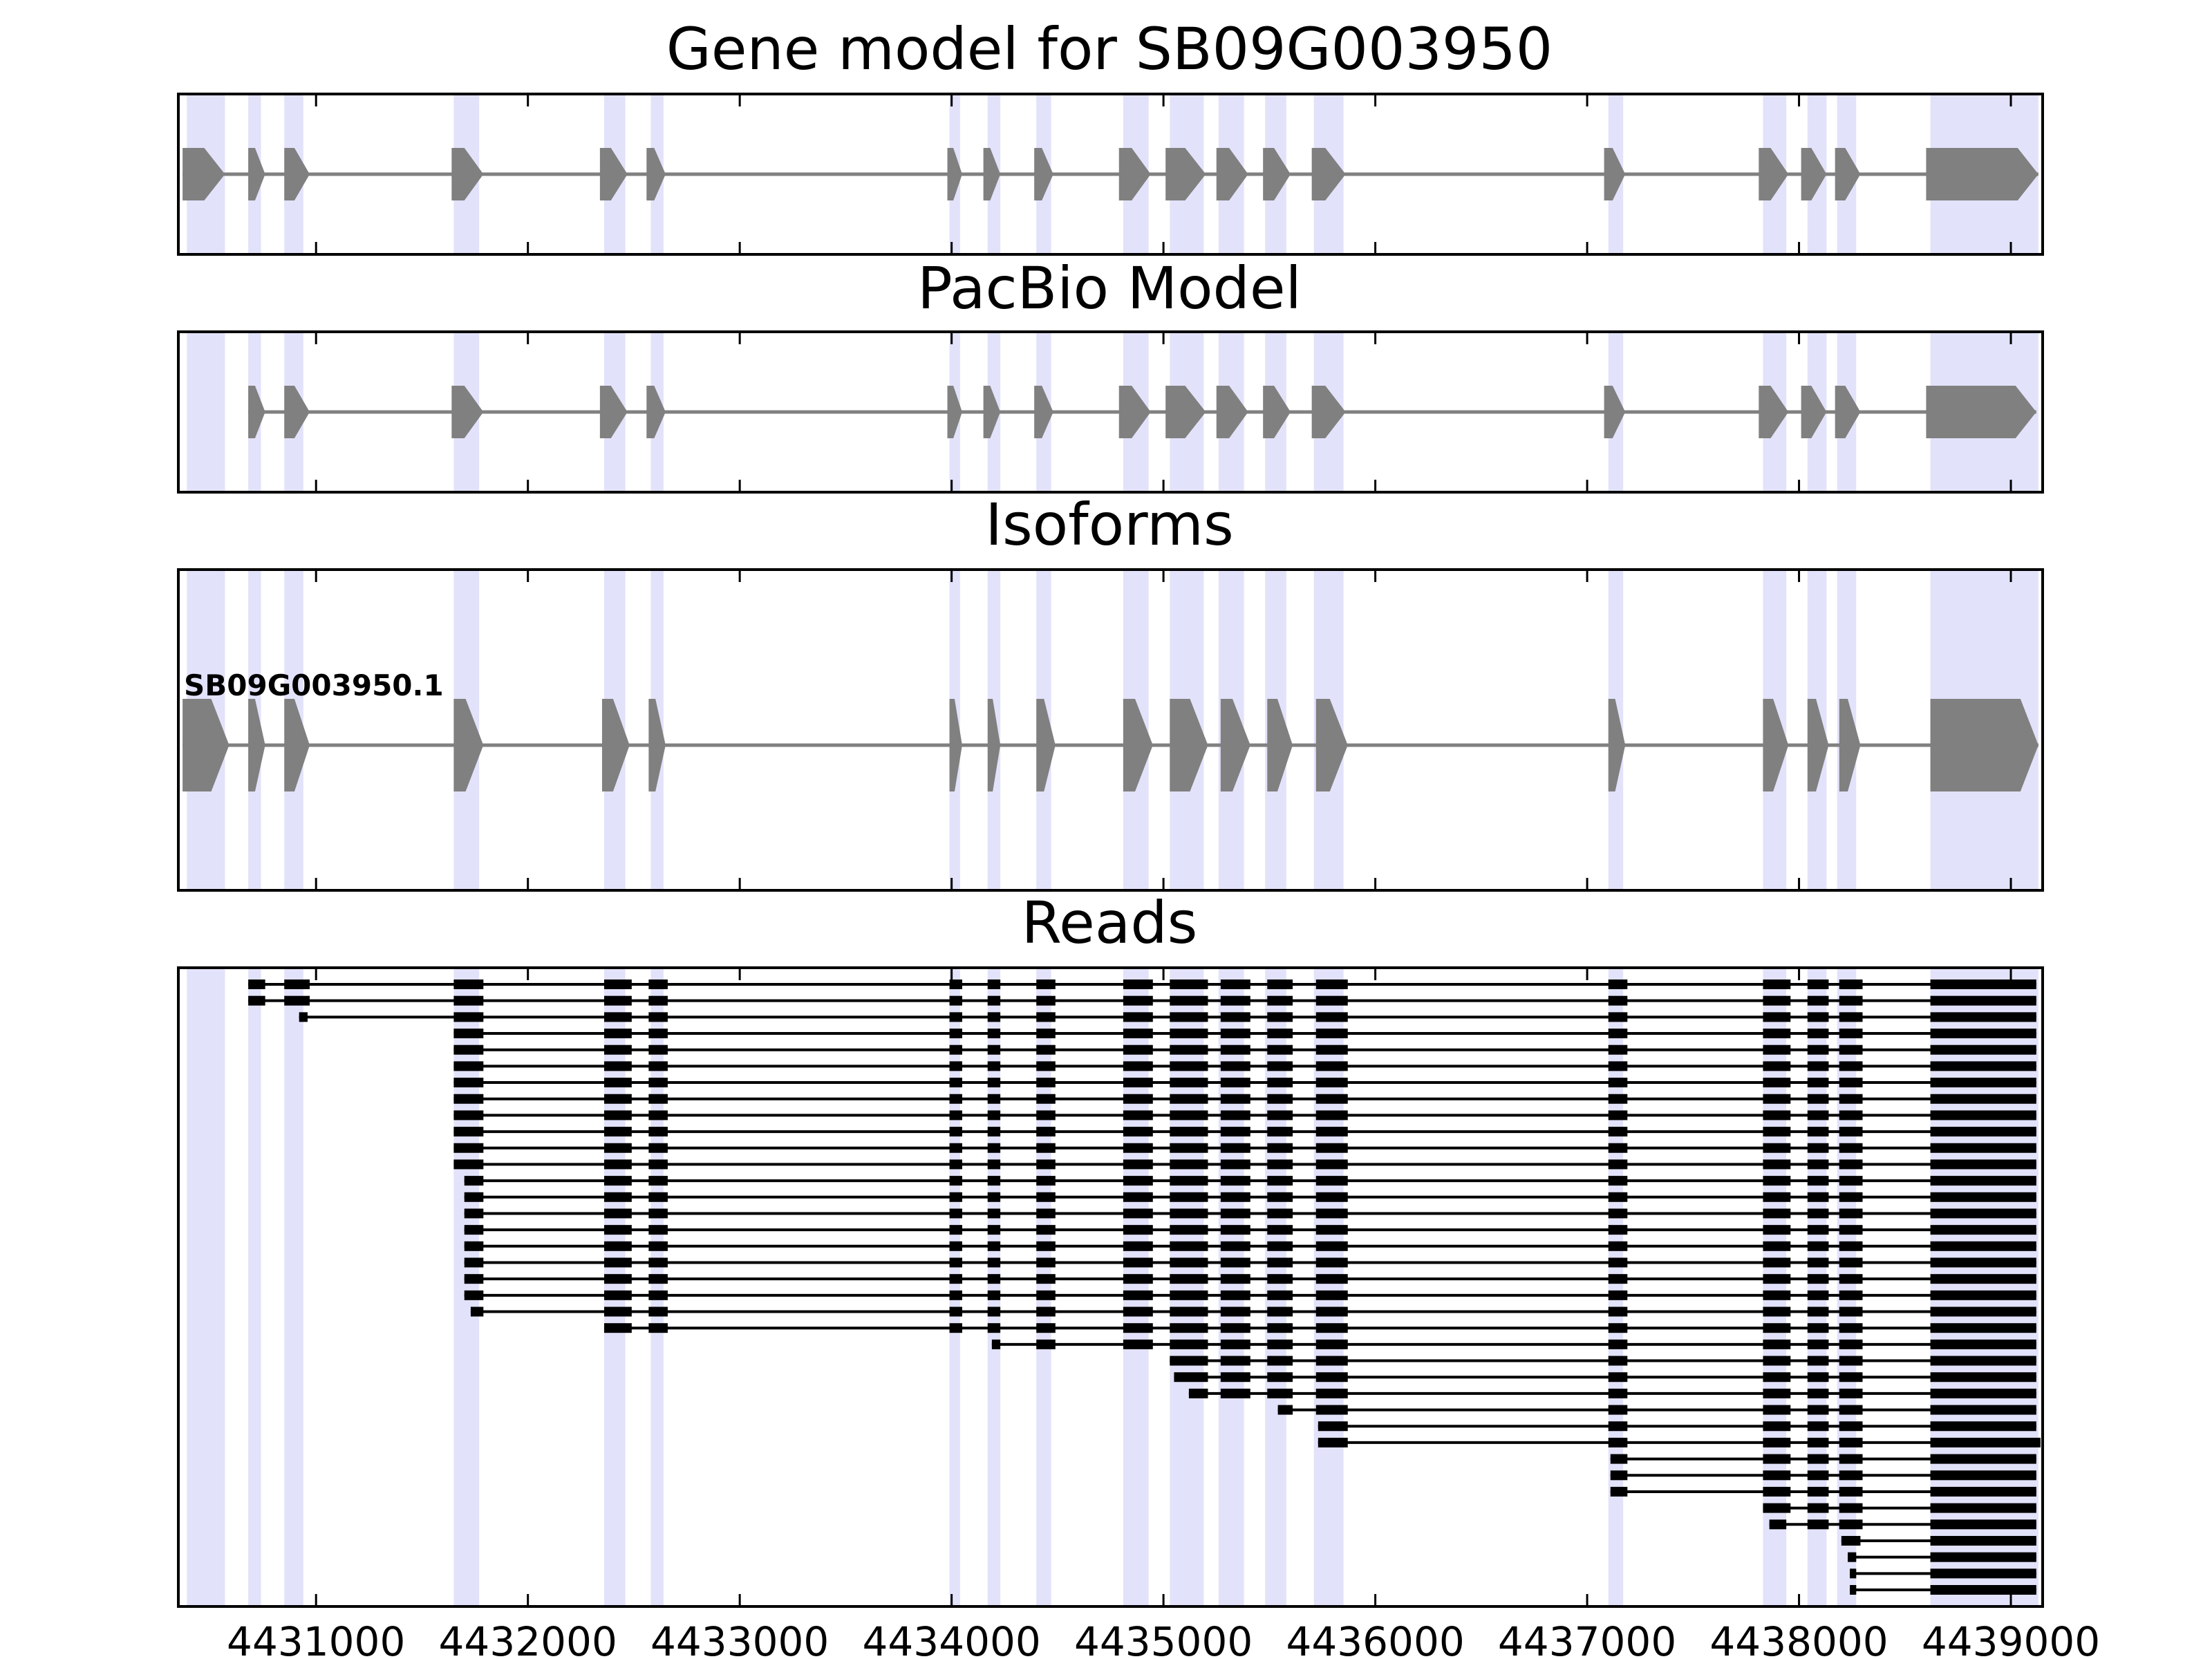 This screenshot has width=2212, height=1659. What do you see at coordinates (1110, 412) in the screenshot?
I see `panel-frame` at bounding box center [1110, 412].